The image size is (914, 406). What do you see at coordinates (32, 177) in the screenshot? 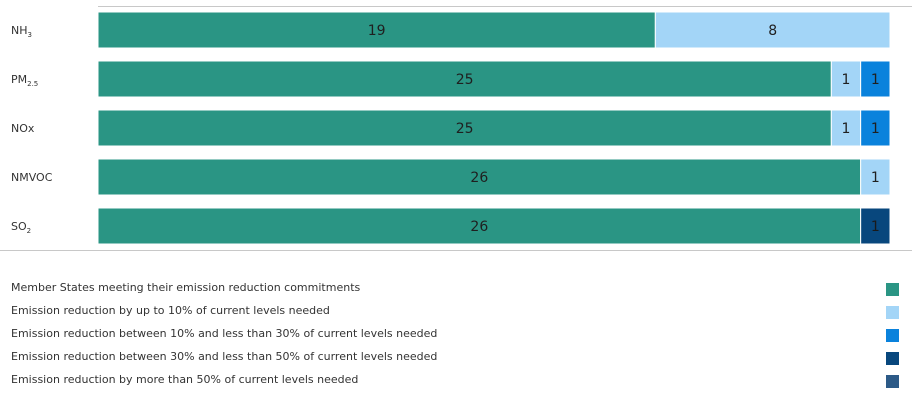
I see `category-label: NMVOC` at bounding box center [32, 177].